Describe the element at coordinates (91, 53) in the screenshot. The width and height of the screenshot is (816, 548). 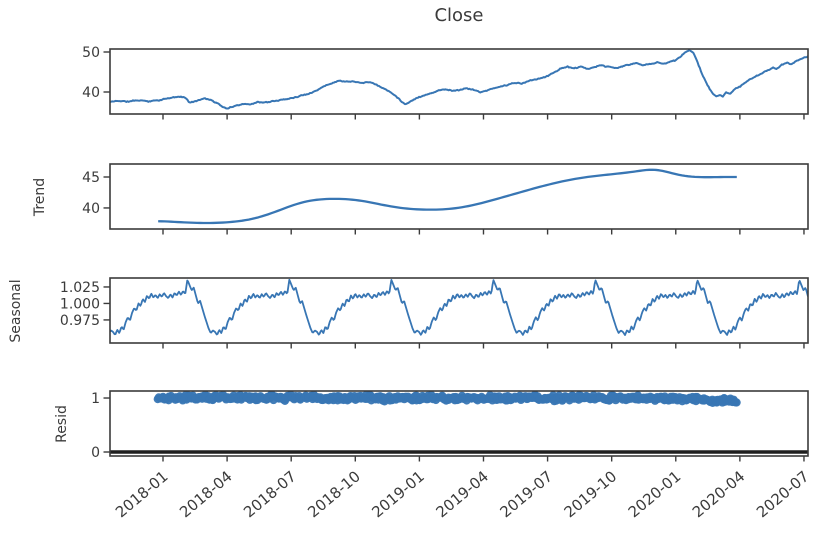
I see `y-tick-label: 50` at that location.